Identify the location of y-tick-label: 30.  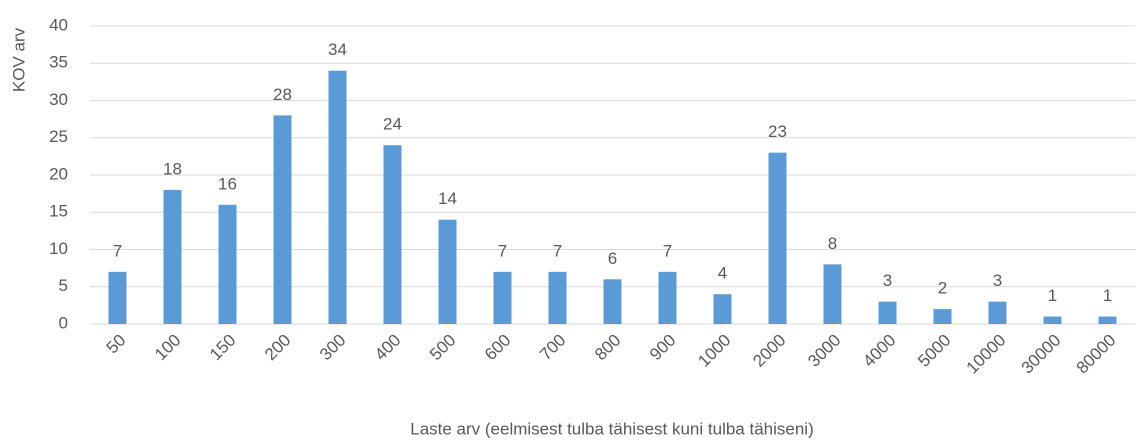
(58, 99).